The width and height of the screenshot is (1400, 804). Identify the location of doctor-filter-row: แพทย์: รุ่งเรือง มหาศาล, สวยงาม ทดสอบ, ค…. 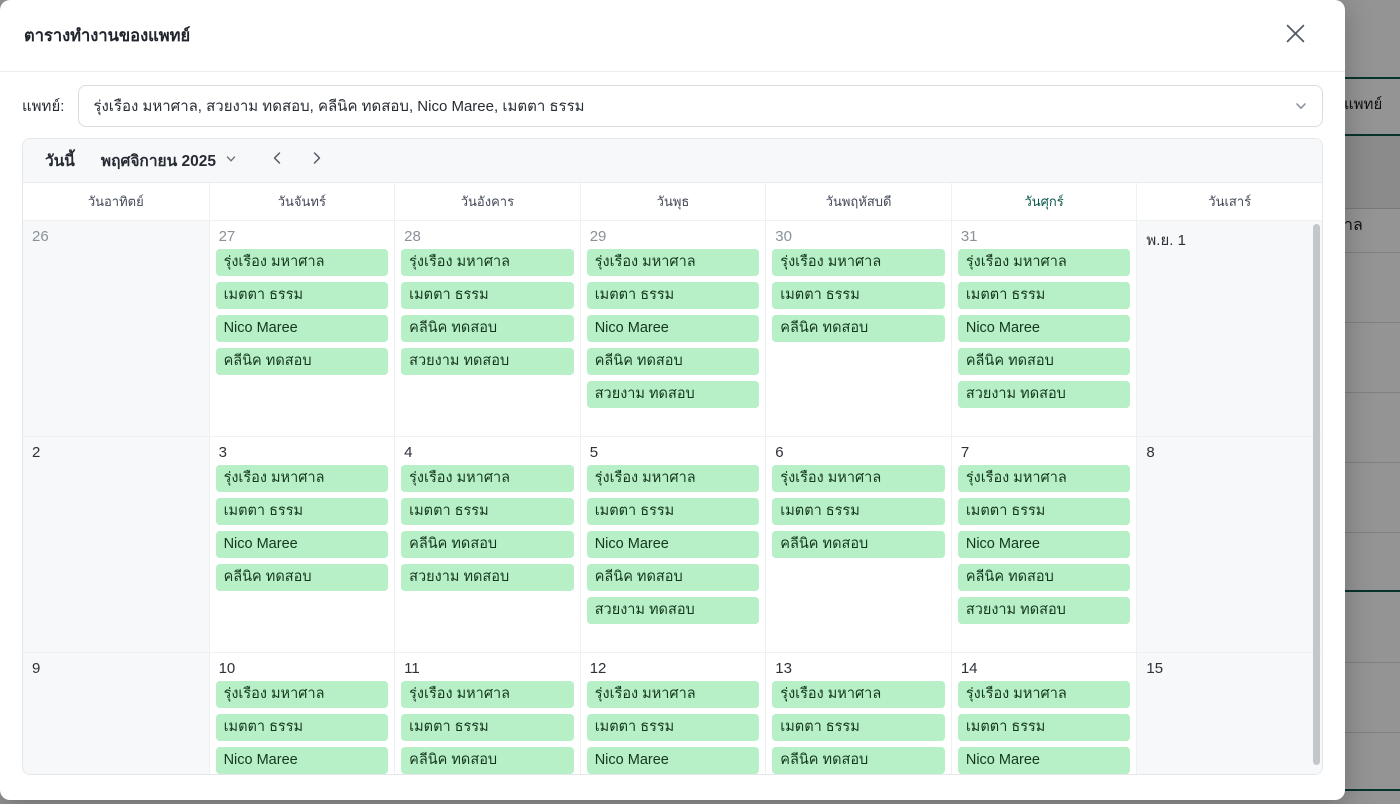
(672, 106).